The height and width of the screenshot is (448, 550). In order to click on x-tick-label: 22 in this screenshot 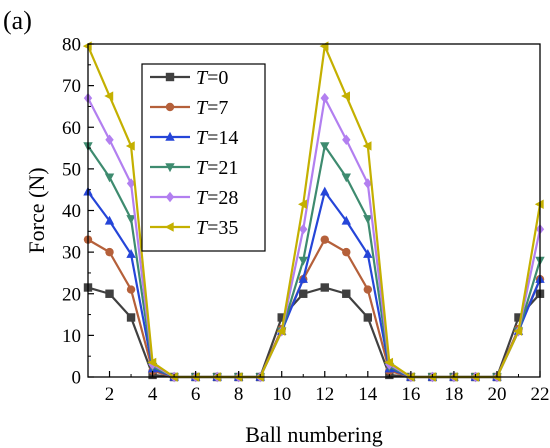, I will do `click(540, 394)`.